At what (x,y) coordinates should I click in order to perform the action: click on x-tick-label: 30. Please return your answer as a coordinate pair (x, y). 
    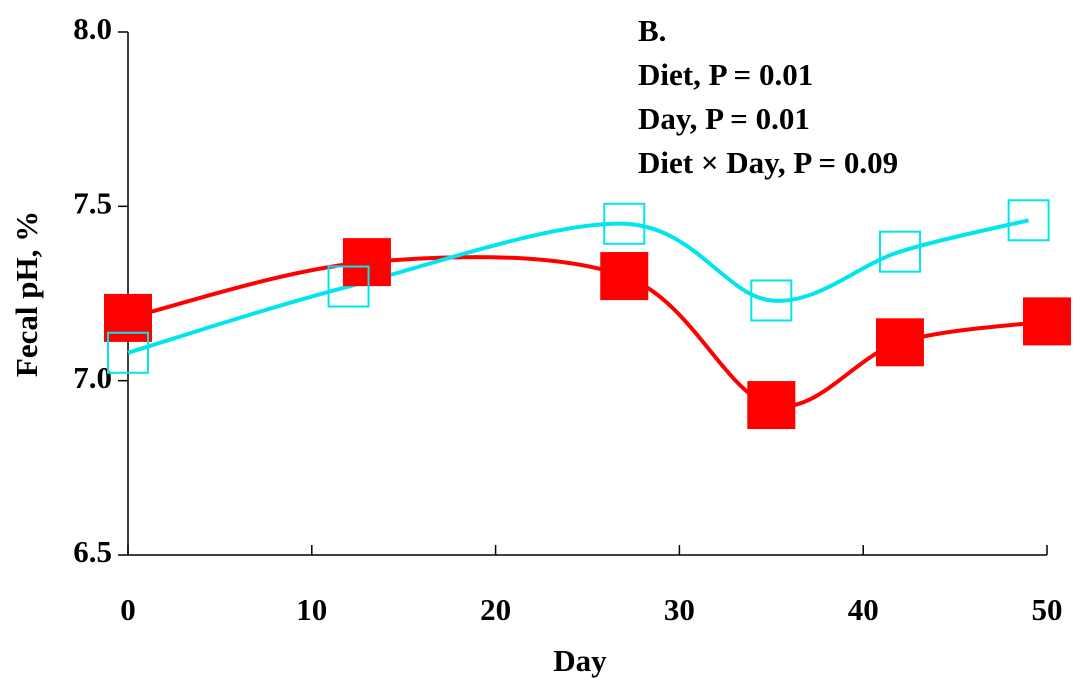
    Looking at the image, I should click on (679, 609).